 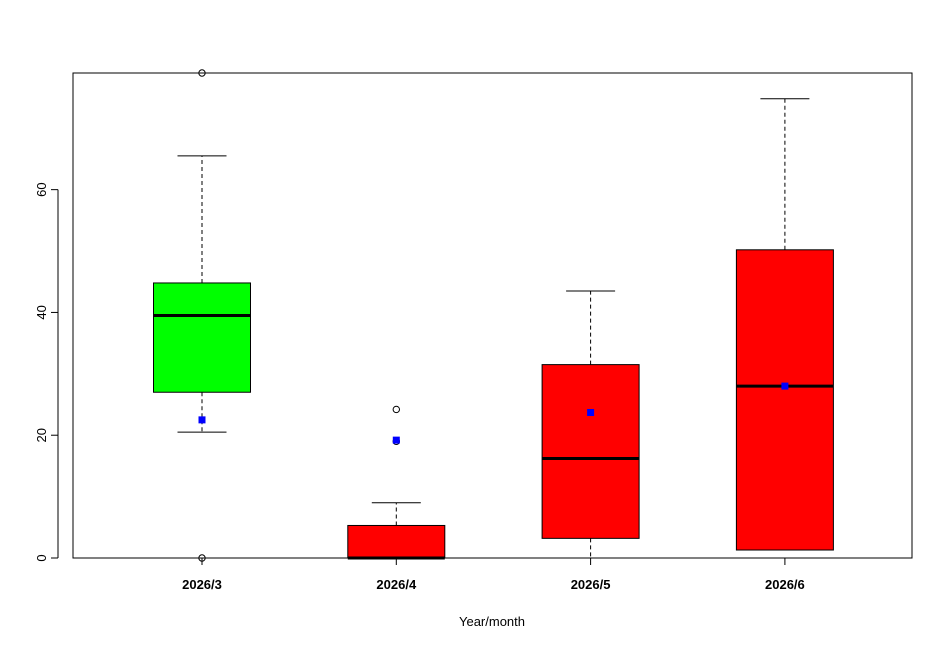 I want to click on x-tick-label: 2026/4, so click(x=396, y=584).